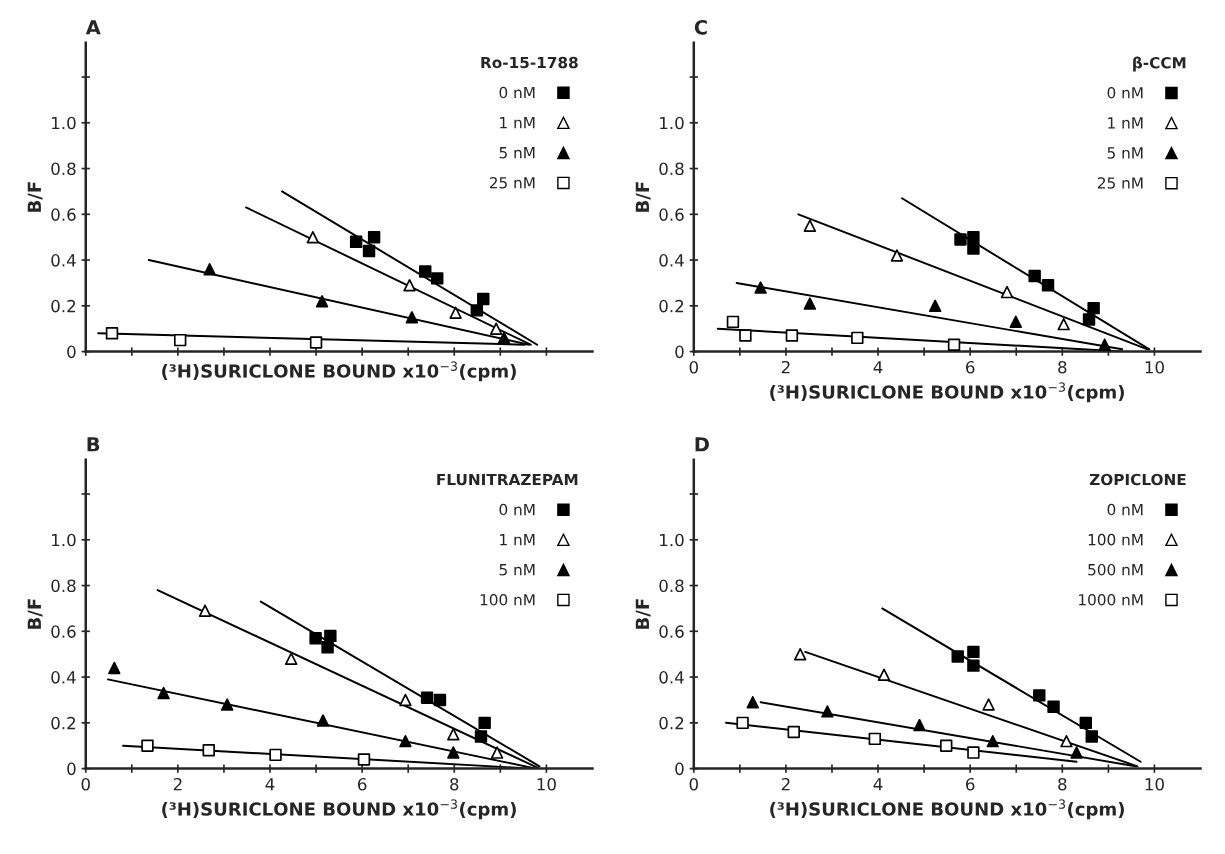  Describe the element at coordinates (507, 479) in the screenshot. I see `legend-title: FLUNITRAZEPAM` at that location.